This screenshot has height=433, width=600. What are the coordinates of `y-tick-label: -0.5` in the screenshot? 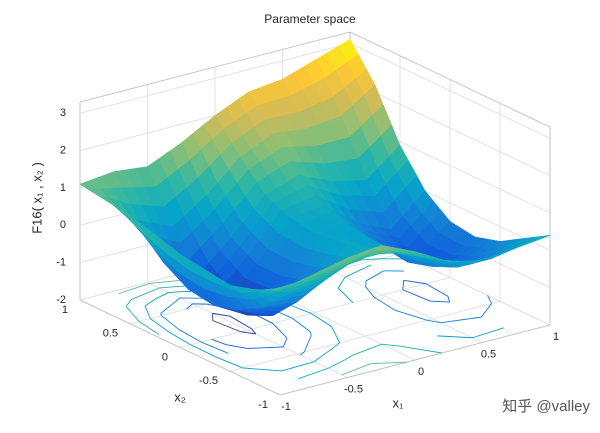 It's located at (208, 381).